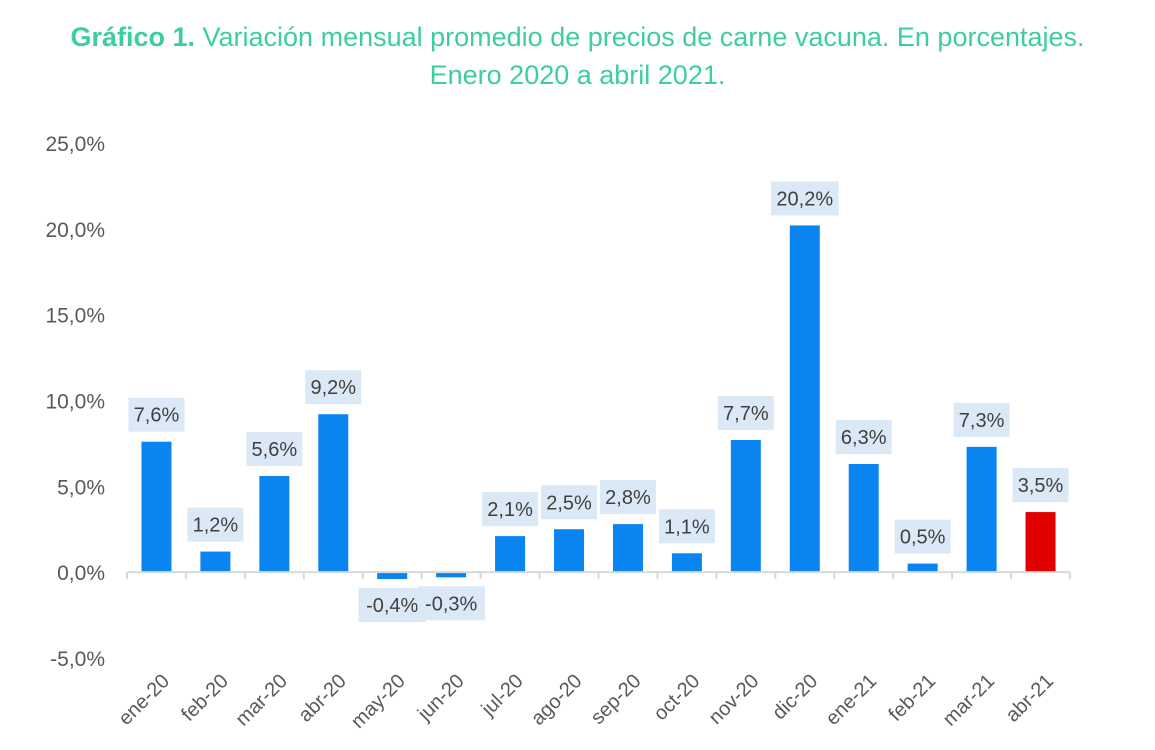 The height and width of the screenshot is (750, 1155). I want to click on data-label: 20,2%, so click(804, 199).